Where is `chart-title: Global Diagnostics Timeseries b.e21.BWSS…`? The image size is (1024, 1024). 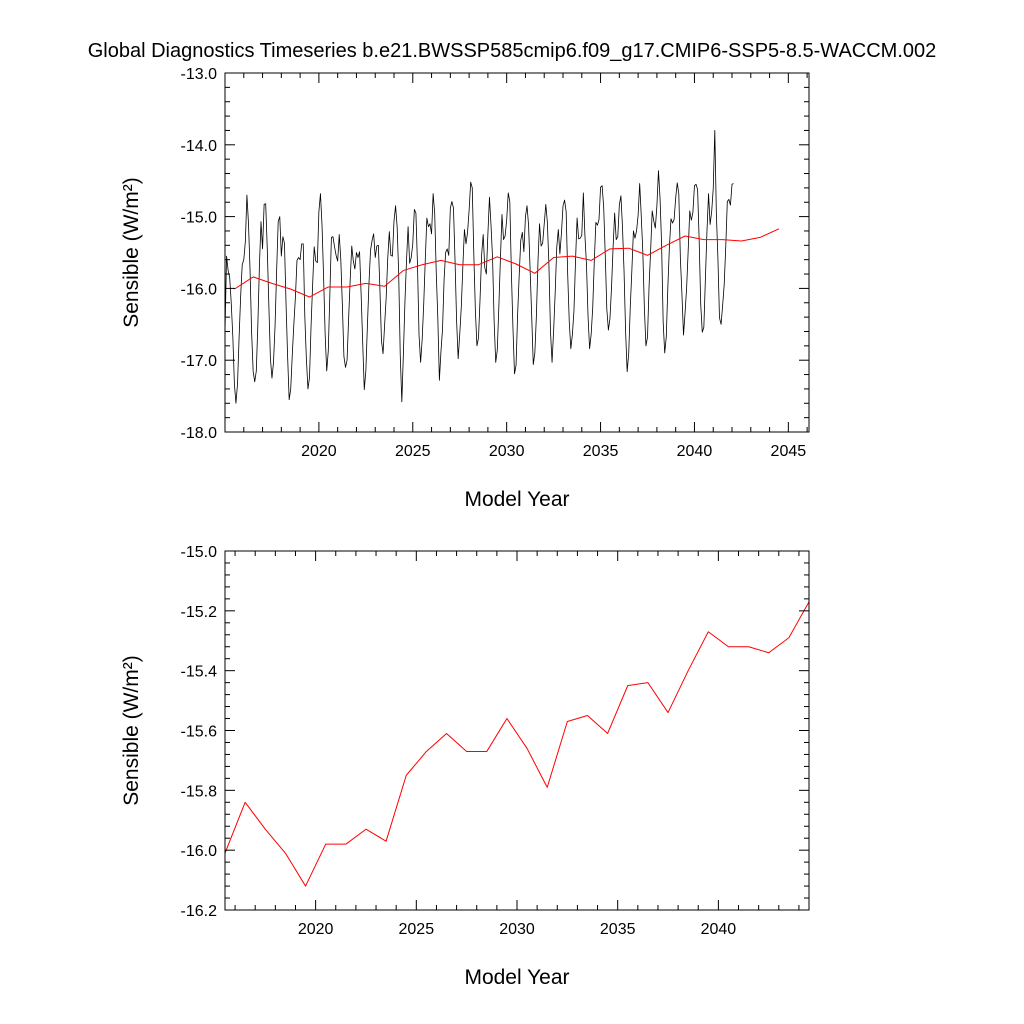 chart-title: Global Diagnostics Timeseries b.e21.BWSS… is located at coordinates (512, 51).